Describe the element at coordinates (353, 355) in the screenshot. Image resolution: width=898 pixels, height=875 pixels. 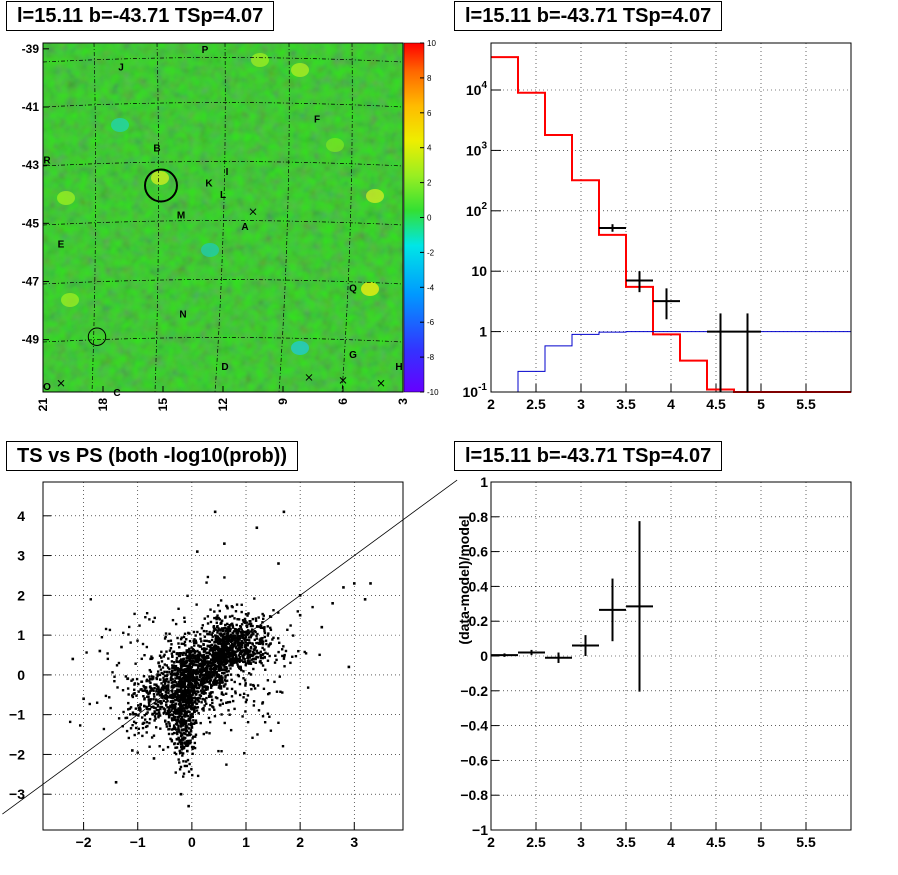
I see `source-label: G` at that location.